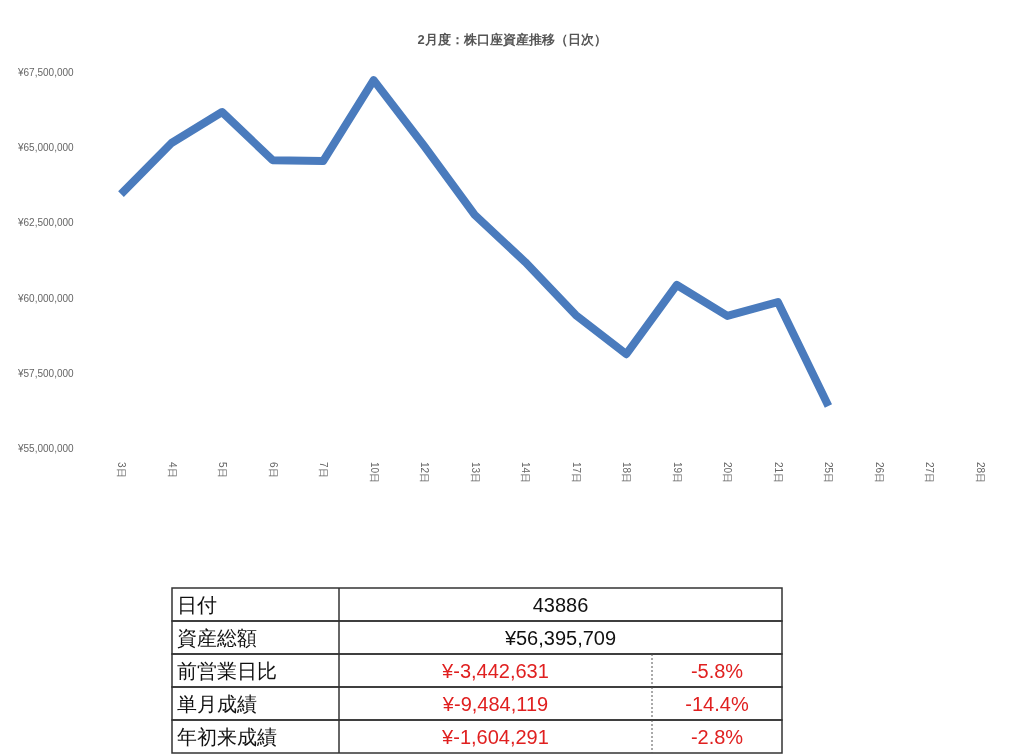 The image size is (1024, 755). Describe the element at coordinates (576, 473) in the screenshot. I see `x-tick-label: 17日` at that location.